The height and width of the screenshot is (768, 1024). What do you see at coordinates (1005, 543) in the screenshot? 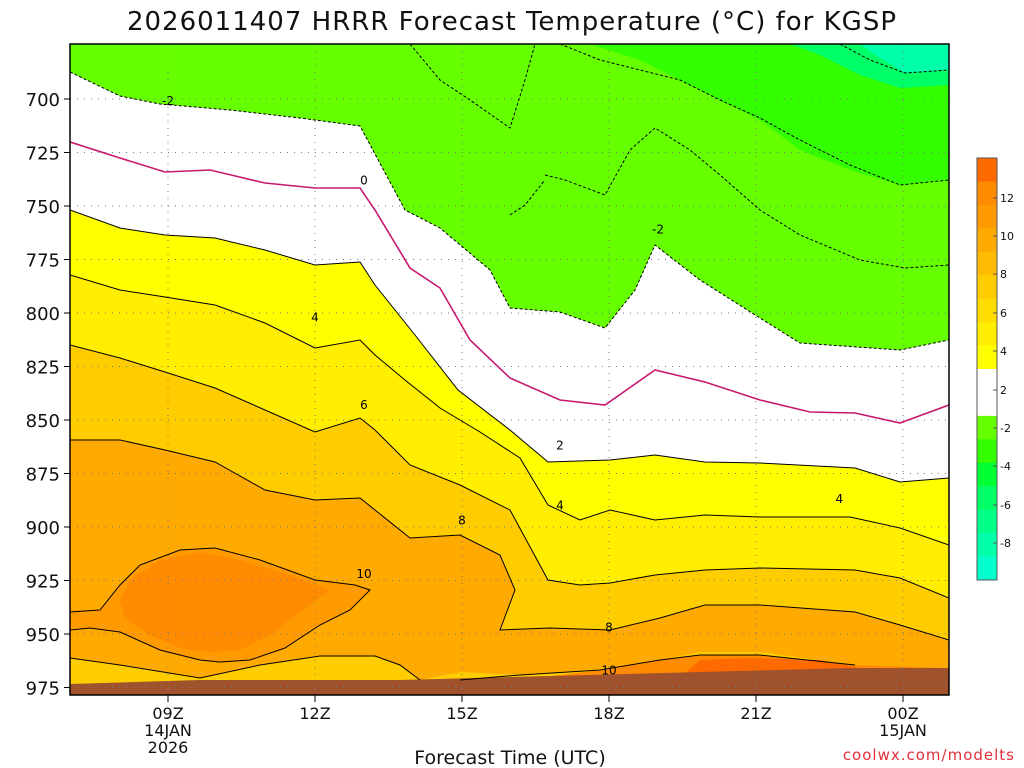
I see `colorbar-label: -8` at bounding box center [1005, 543].